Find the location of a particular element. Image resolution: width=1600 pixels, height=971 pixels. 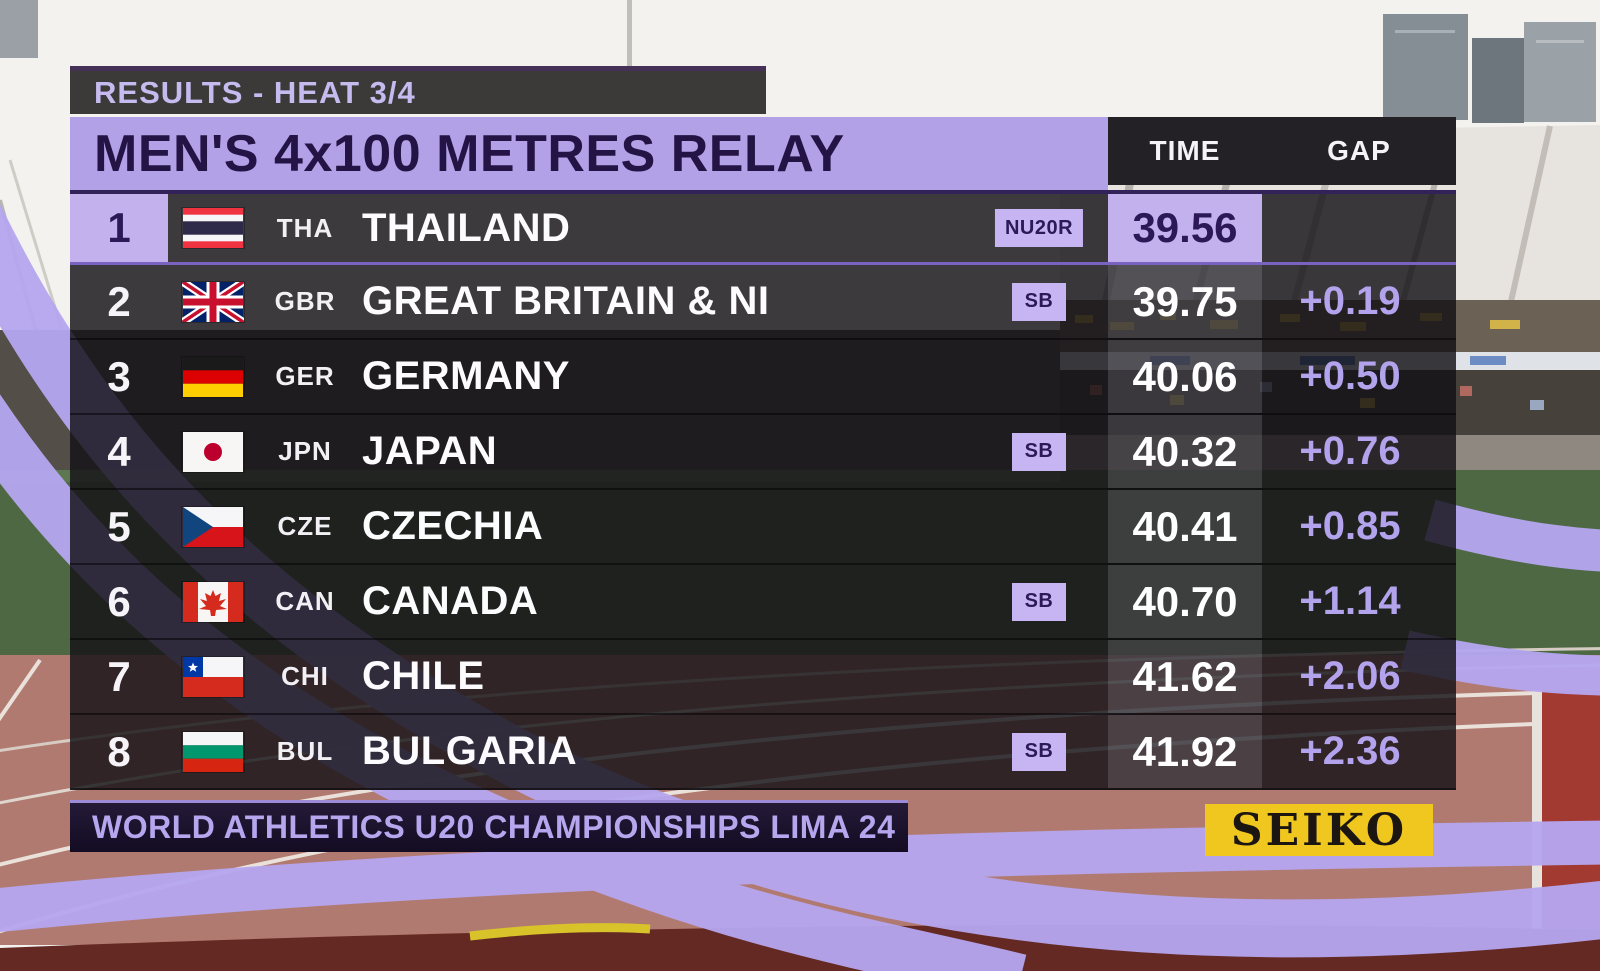

japan-flag-icon is located at coordinates (213, 451).